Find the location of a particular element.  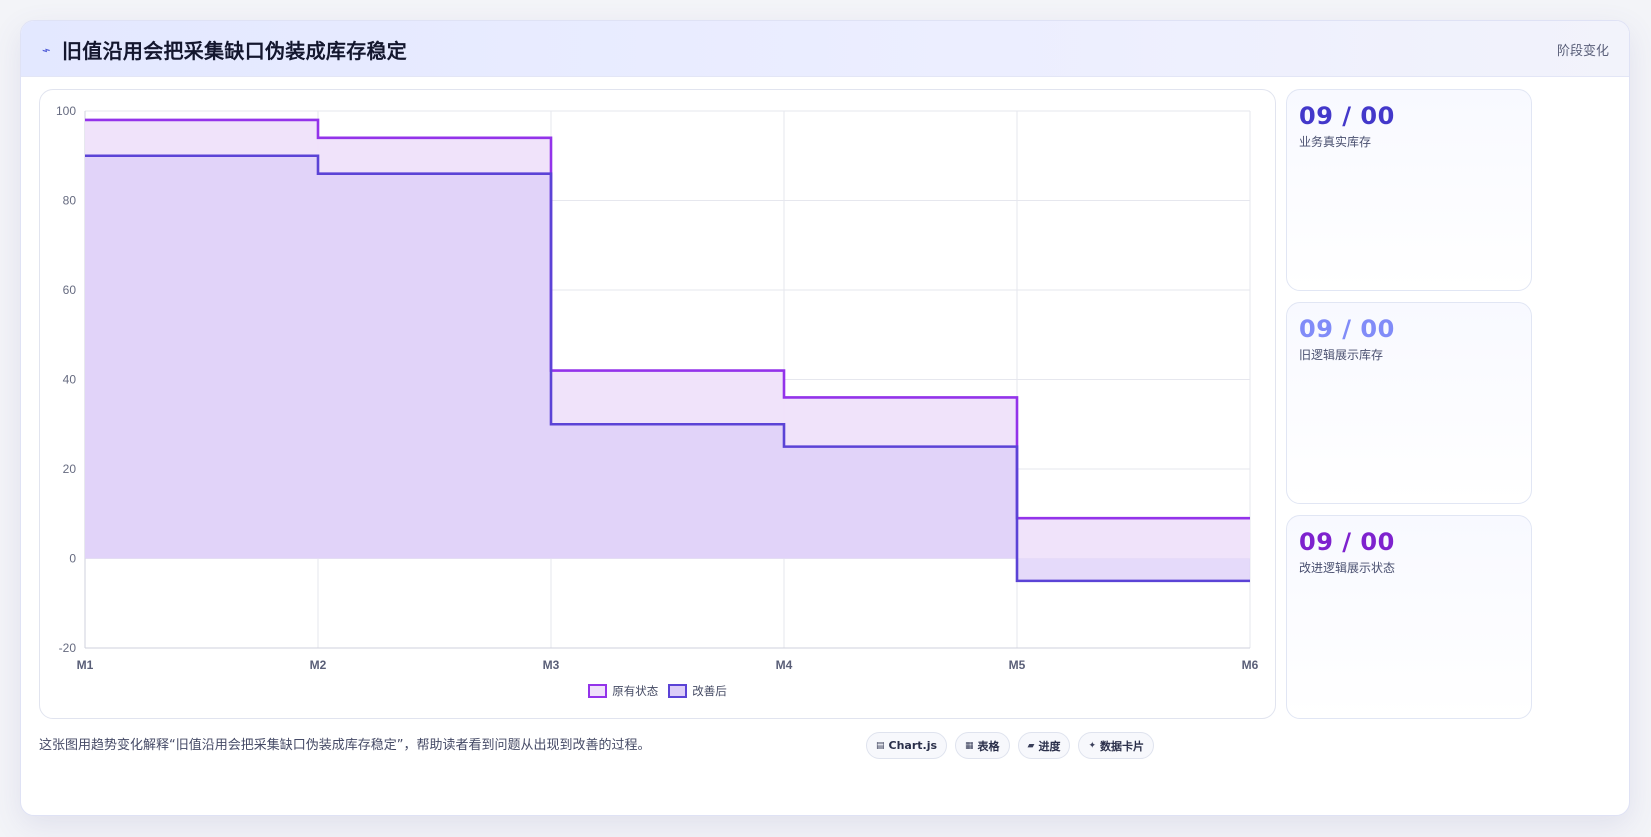

legend-item-improved: 改善后 is located at coordinates (697, 691).